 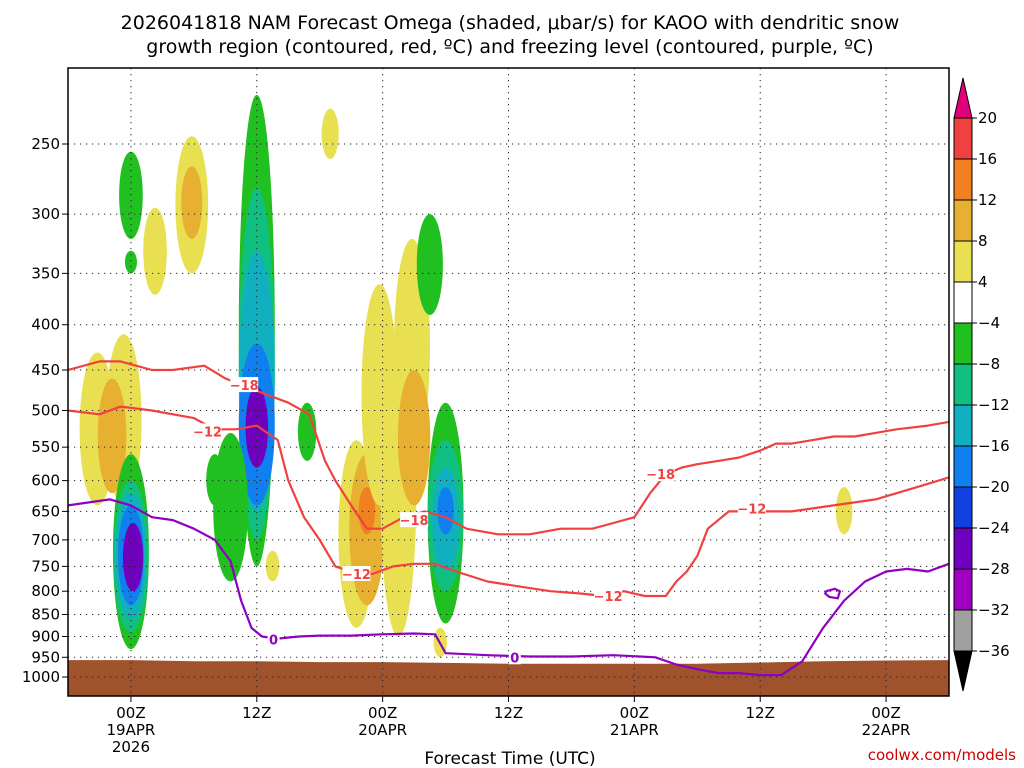 I want to click on surface-fill, so click(x=508, y=678).